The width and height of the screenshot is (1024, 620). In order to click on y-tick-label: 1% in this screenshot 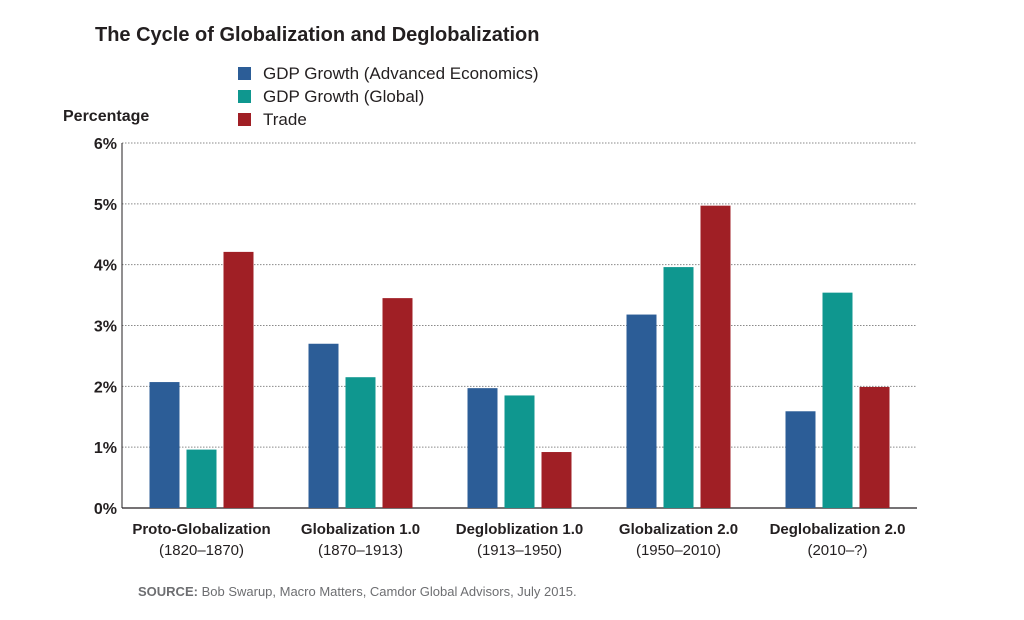, I will do `click(105, 448)`.